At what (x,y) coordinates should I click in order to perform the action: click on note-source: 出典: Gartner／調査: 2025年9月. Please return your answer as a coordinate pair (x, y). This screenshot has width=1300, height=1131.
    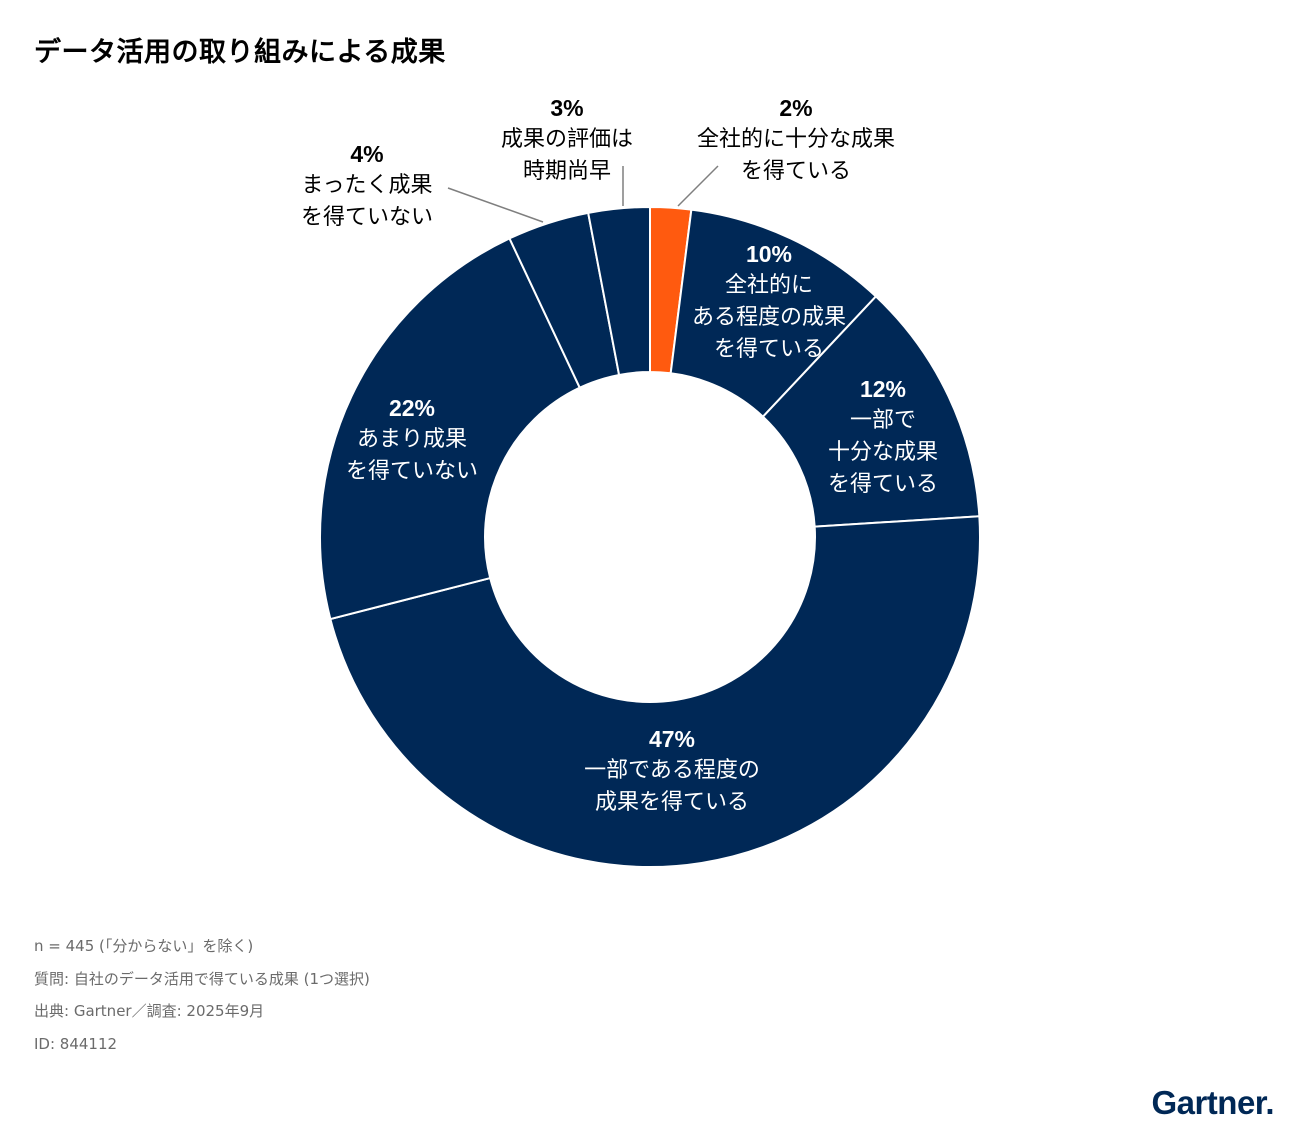
    Looking at the image, I should click on (149, 1011).